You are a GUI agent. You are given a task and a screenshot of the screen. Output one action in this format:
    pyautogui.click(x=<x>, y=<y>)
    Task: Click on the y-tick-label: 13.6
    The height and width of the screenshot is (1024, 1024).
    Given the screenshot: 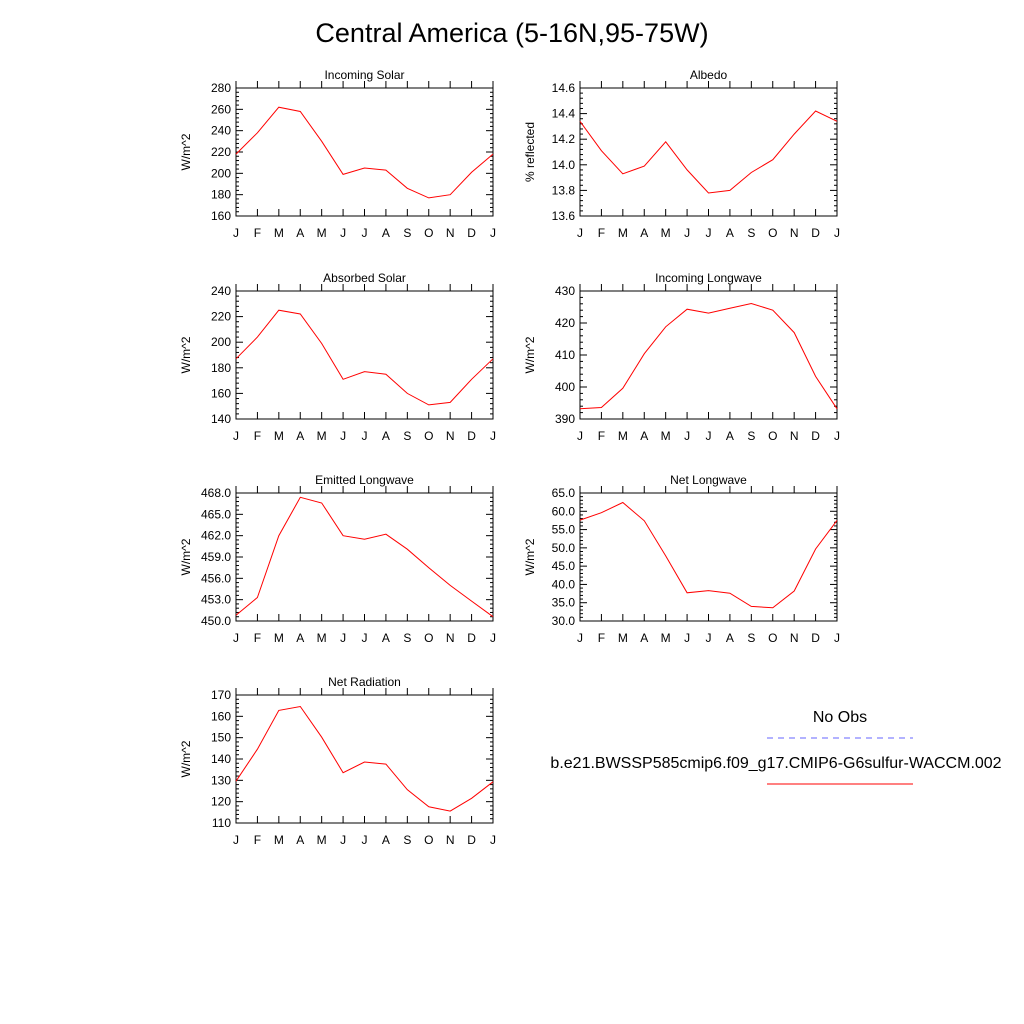 What is the action you would take?
    pyautogui.click(x=564, y=216)
    